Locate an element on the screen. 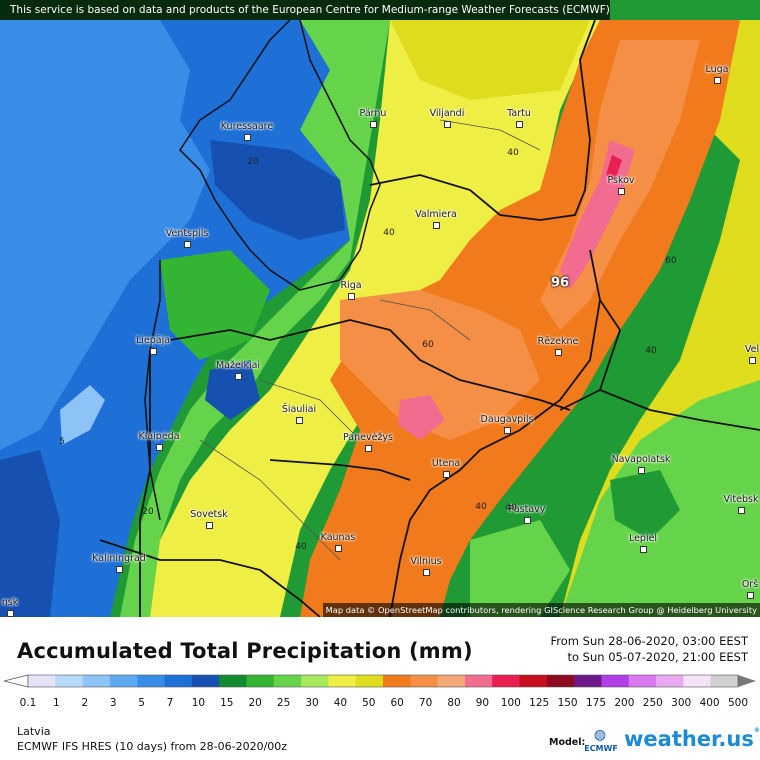 The image size is (760, 760). city-marker-ventspils is located at coordinates (187, 244).